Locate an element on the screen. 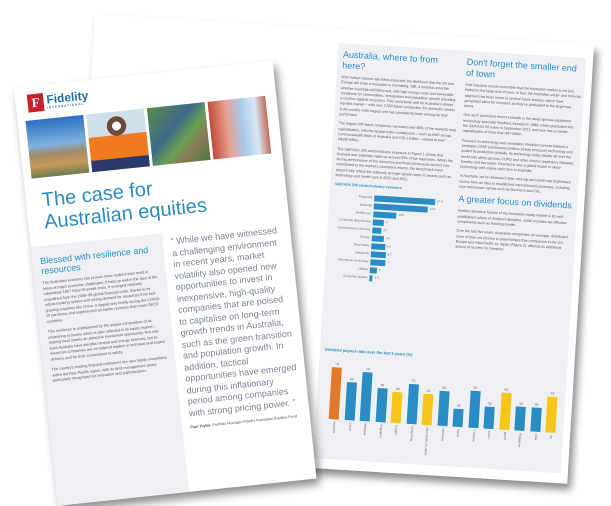 The height and width of the screenshot is (506, 611). payout-label: US is located at coordinates (551, 436).